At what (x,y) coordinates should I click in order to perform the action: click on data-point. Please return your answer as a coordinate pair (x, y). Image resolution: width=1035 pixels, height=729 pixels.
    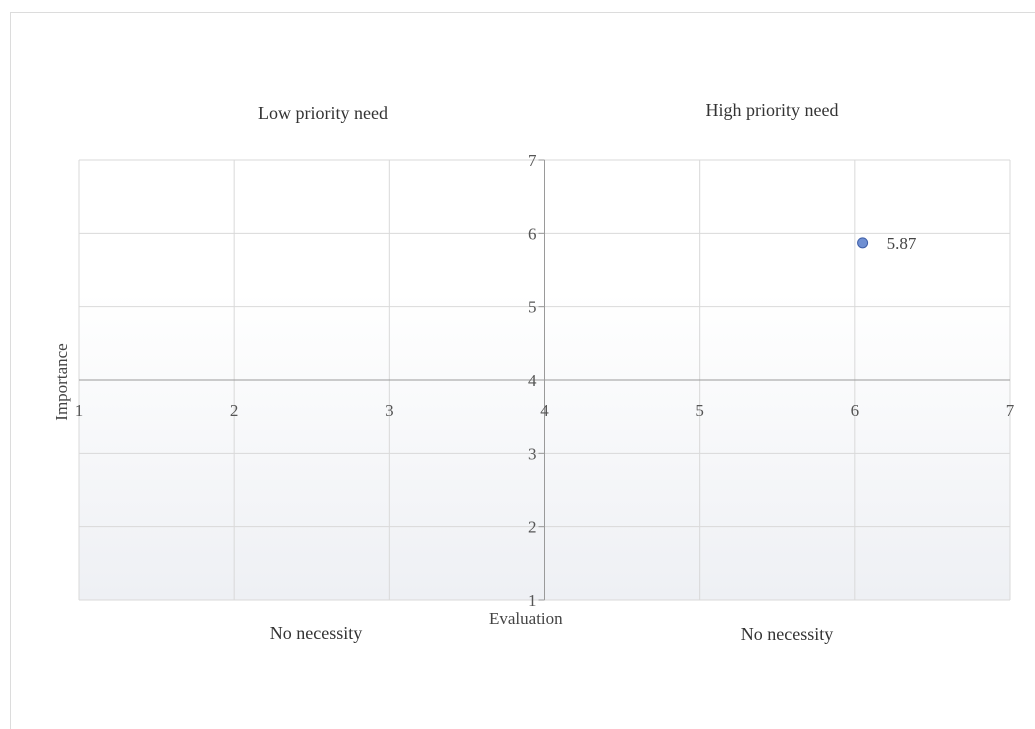
    Looking at the image, I should click on (863, 243).